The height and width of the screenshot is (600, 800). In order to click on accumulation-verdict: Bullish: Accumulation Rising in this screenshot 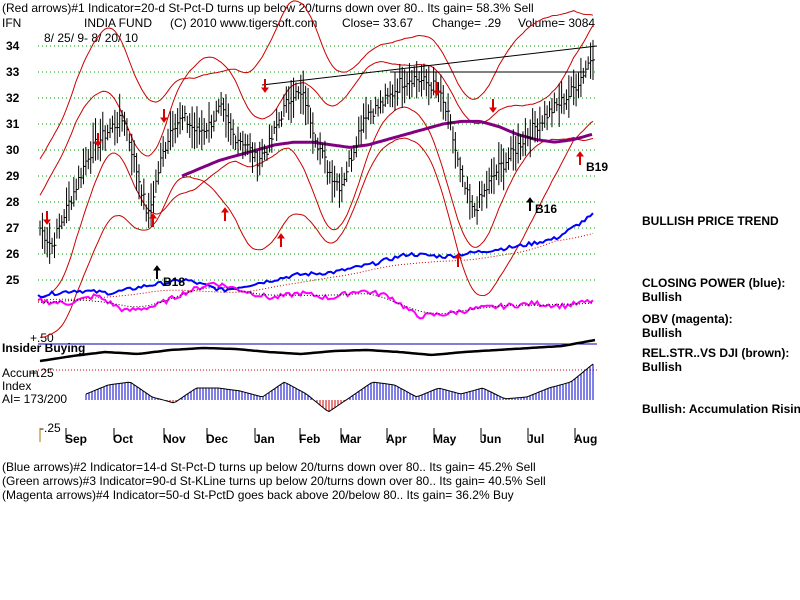, I will do `click(721, 409)`.